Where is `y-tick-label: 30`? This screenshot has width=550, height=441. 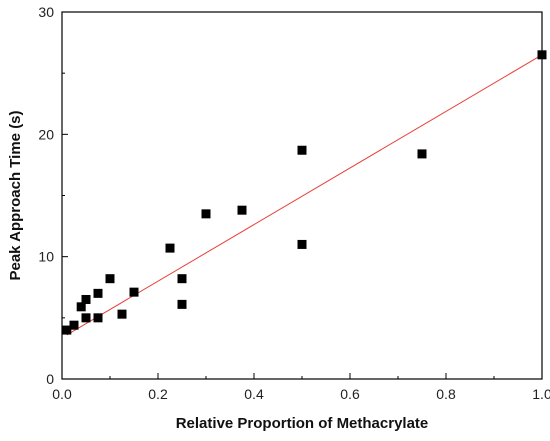 y-tick-label: 30 is located at coordinates (46, 12).